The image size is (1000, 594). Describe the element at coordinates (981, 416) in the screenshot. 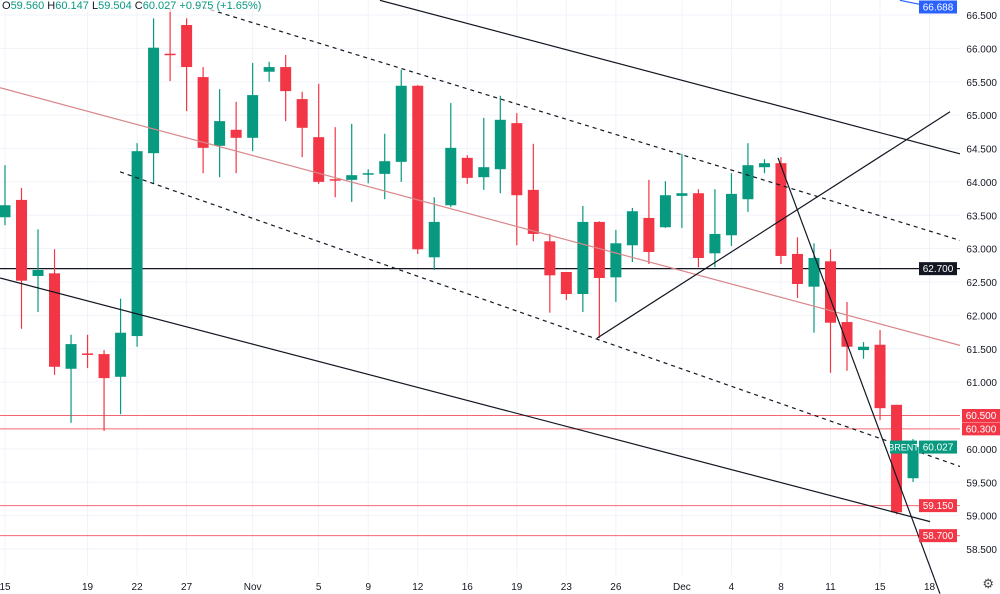

I see `price-level-label: 60.500` at that location.